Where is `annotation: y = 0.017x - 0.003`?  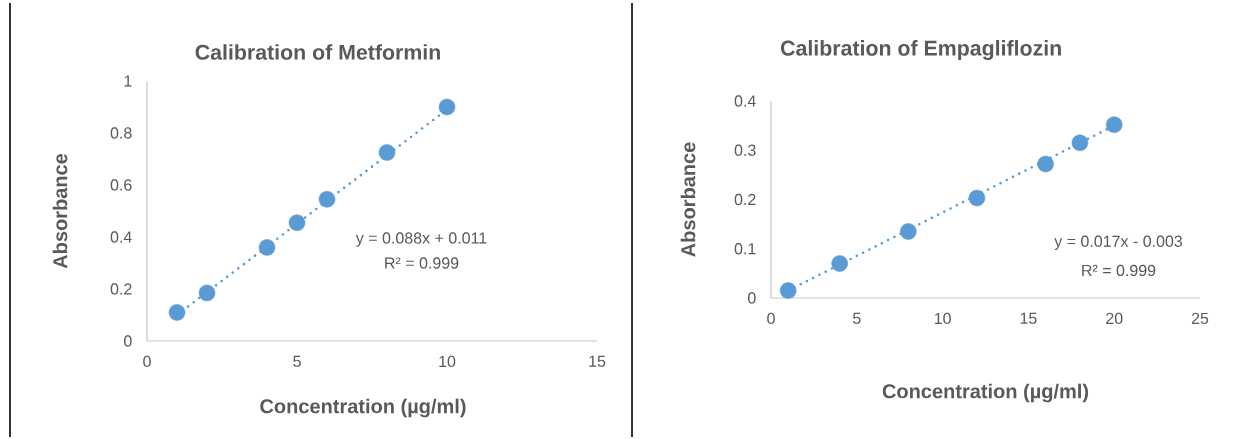 annotation: y = 0.017x - 0.003 is located at coordinates (1118, 243).